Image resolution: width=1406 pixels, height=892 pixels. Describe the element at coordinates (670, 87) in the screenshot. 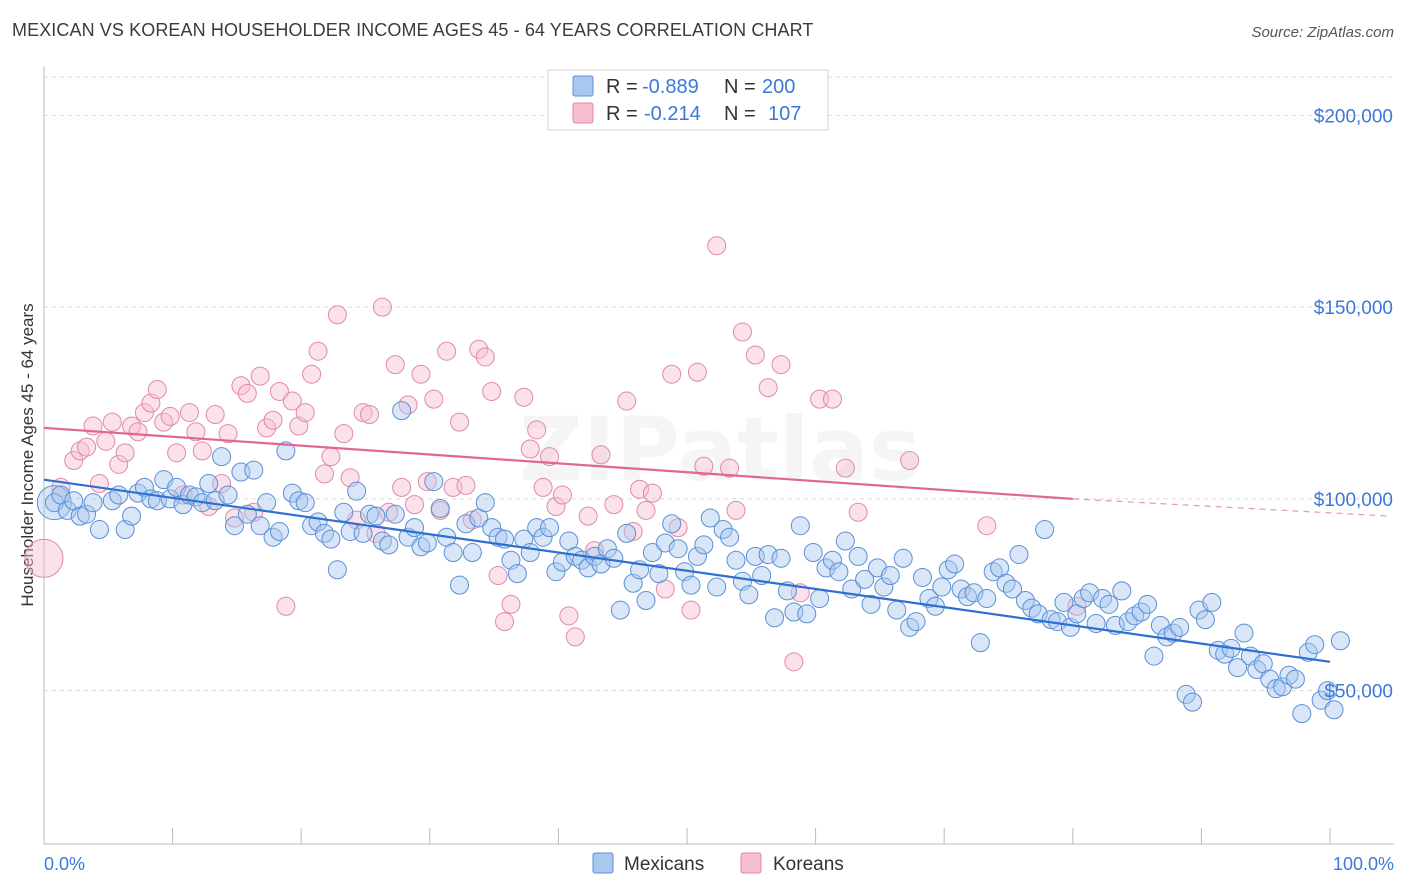

I see `legend-r-value-mexicans: -0.889` at that location.